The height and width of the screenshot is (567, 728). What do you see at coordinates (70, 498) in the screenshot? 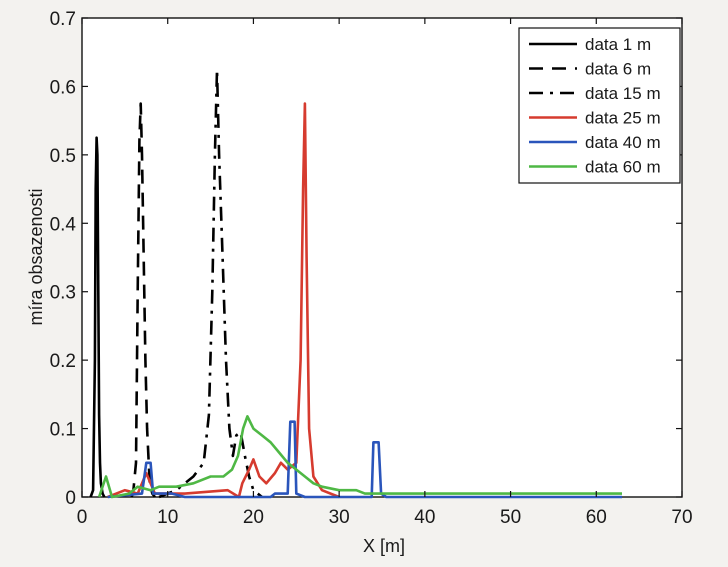
I see `y-tick-label: 0` at bounding box center [70, 498].